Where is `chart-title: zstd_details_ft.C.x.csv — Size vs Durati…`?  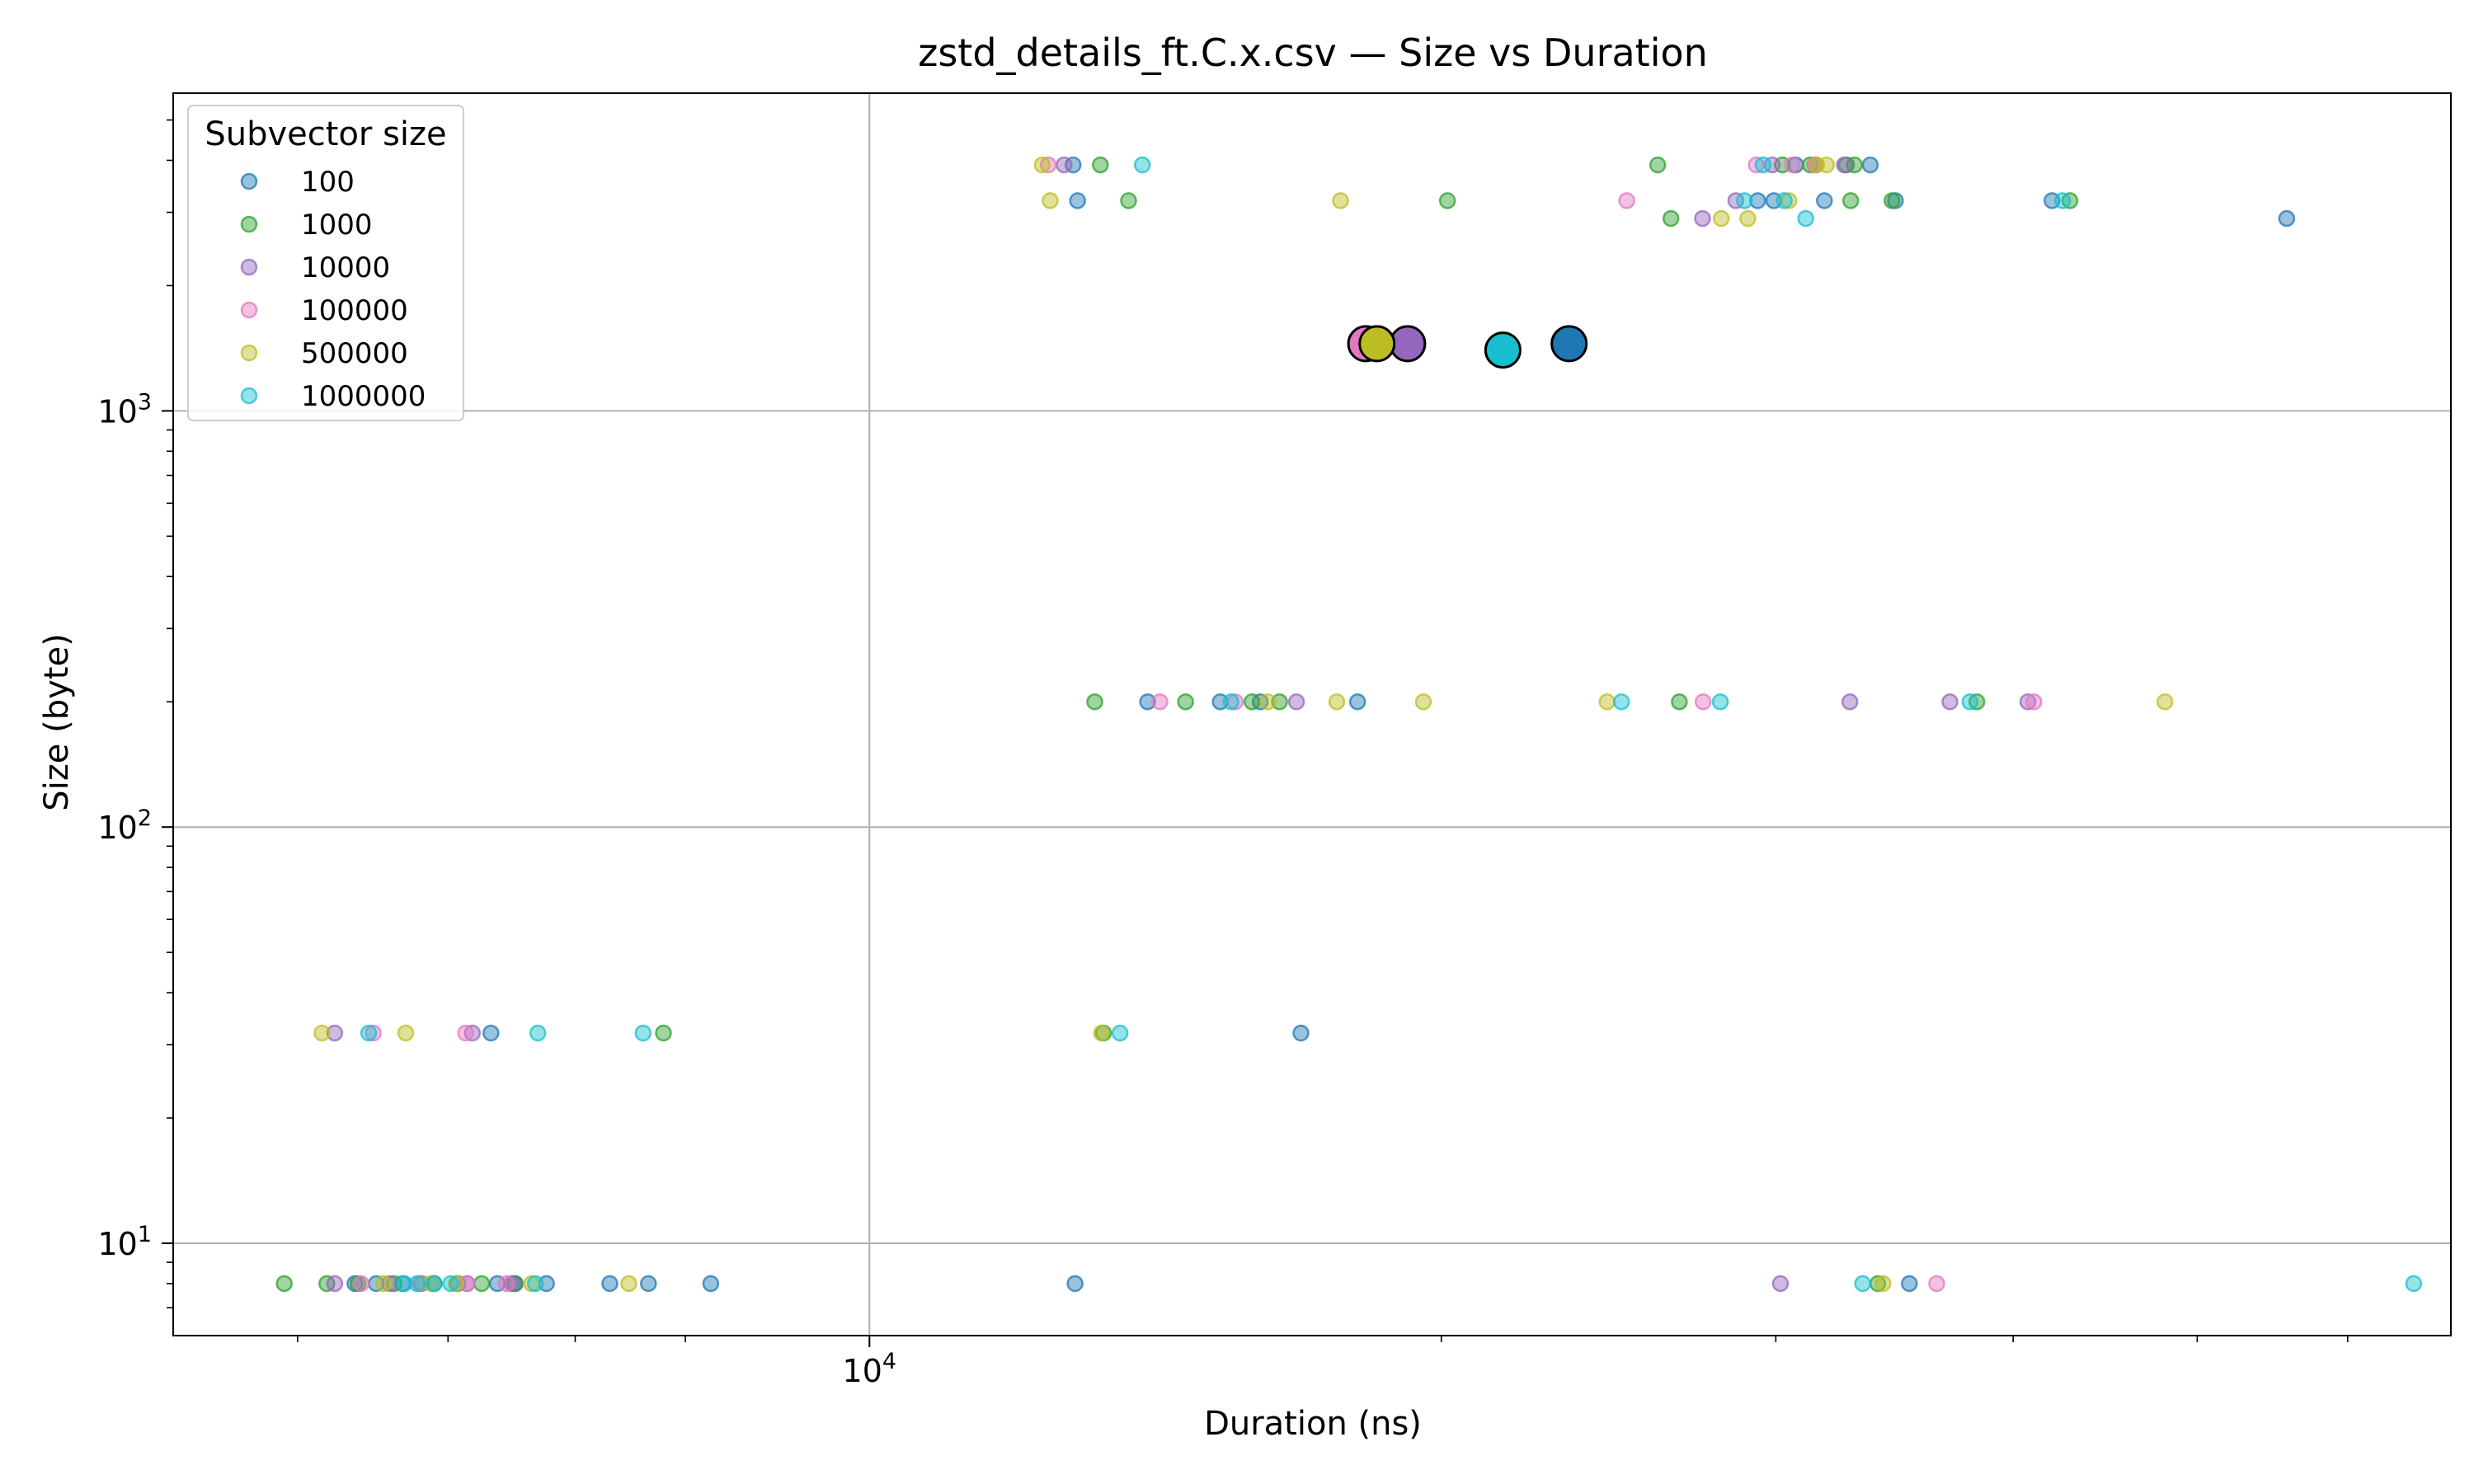
chart-title: zstd_details_ft.C.x.csv — Size vs Durati… is located at coordinates (1313, 53).